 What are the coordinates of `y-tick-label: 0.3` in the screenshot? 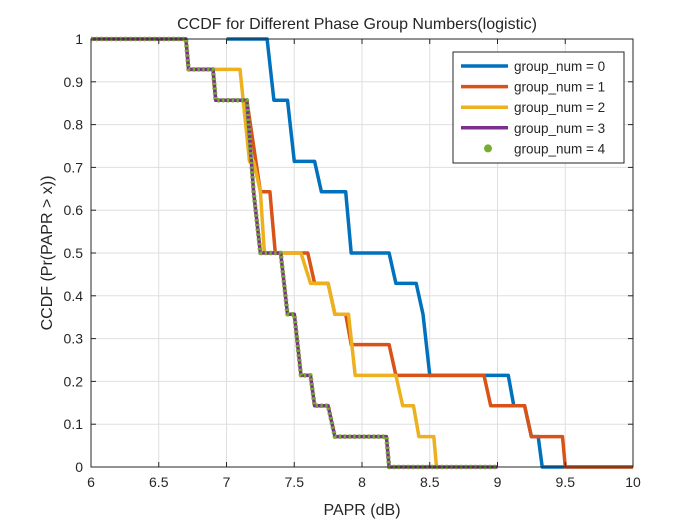 It's located at (74, 339).